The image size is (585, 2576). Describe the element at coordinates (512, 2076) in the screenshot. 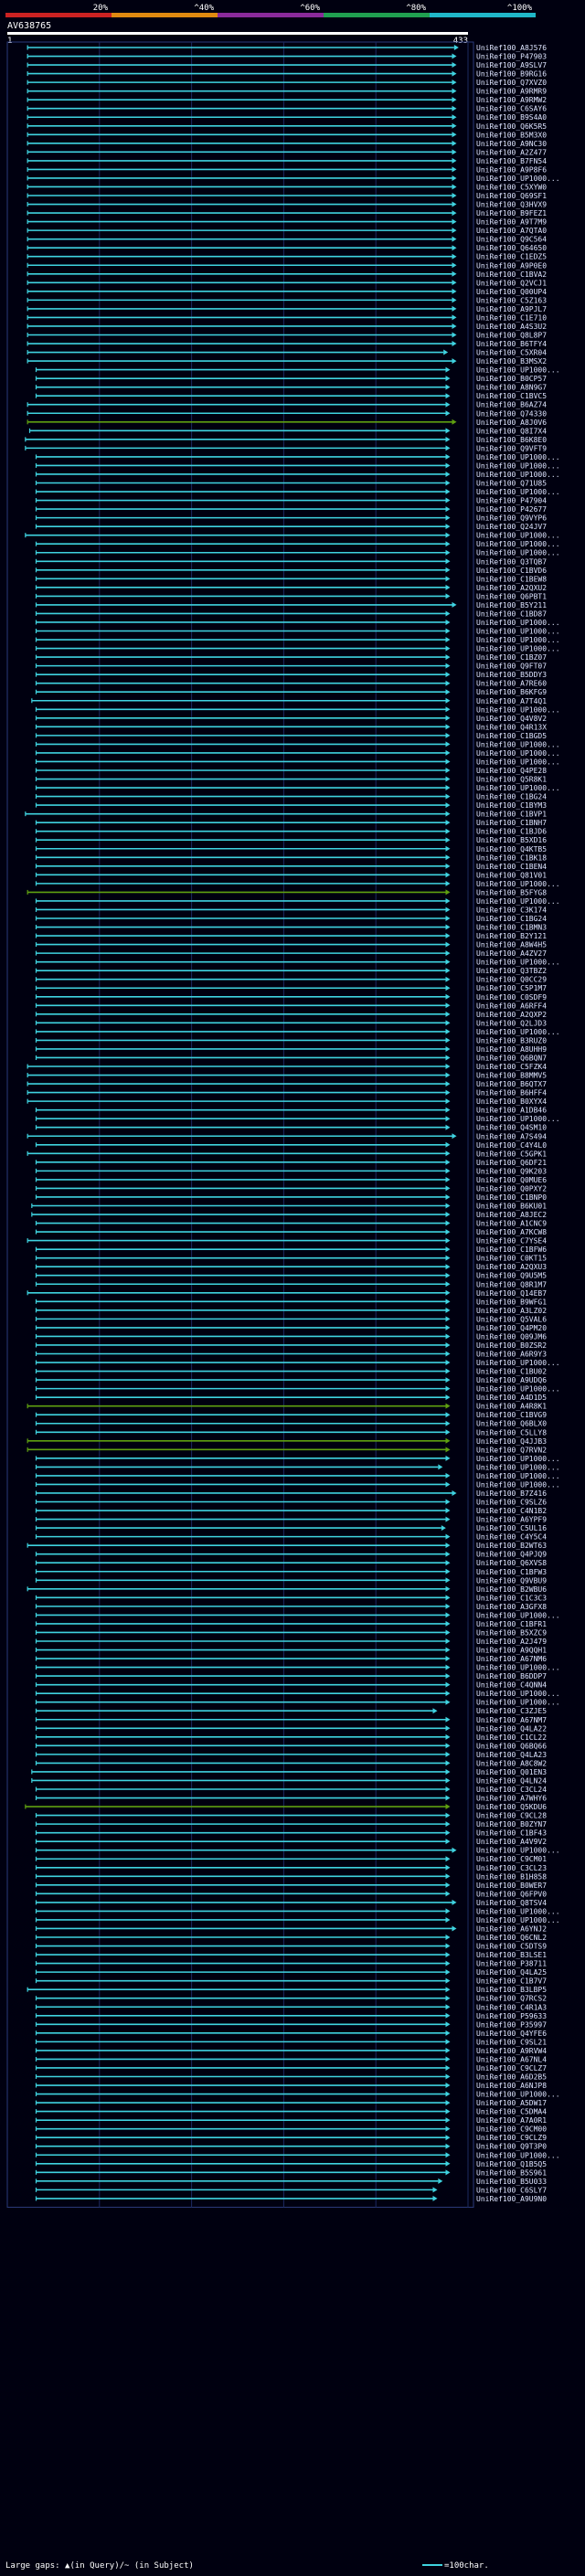

I see `hit-label: UniRef100_A6D2B5` at that location.